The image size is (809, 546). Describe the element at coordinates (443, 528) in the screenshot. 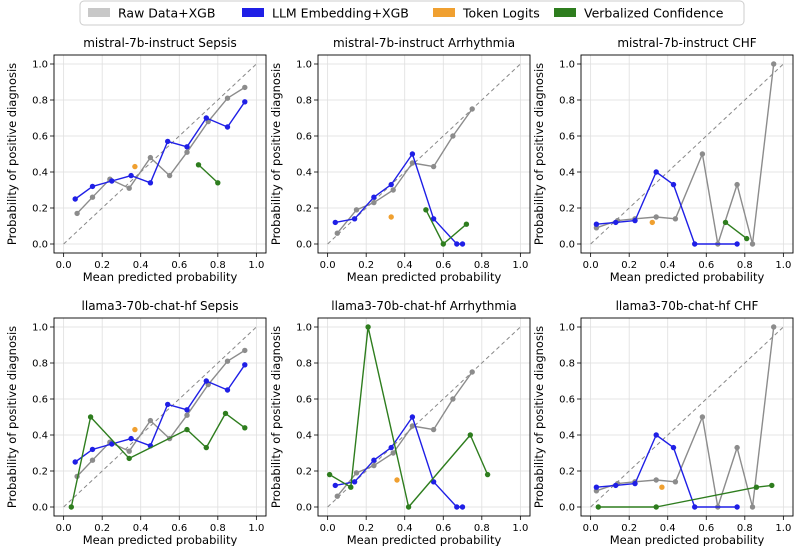

I see `x-tick-label: 0.6` at that location.